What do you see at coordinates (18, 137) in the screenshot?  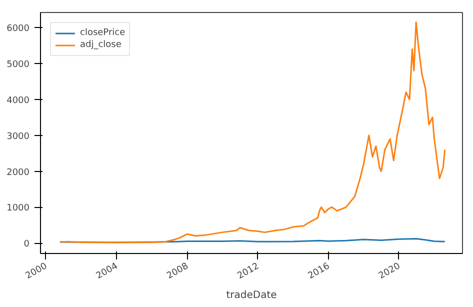 I see `y-tick-label: 3000` at bounding box center [18, 137].